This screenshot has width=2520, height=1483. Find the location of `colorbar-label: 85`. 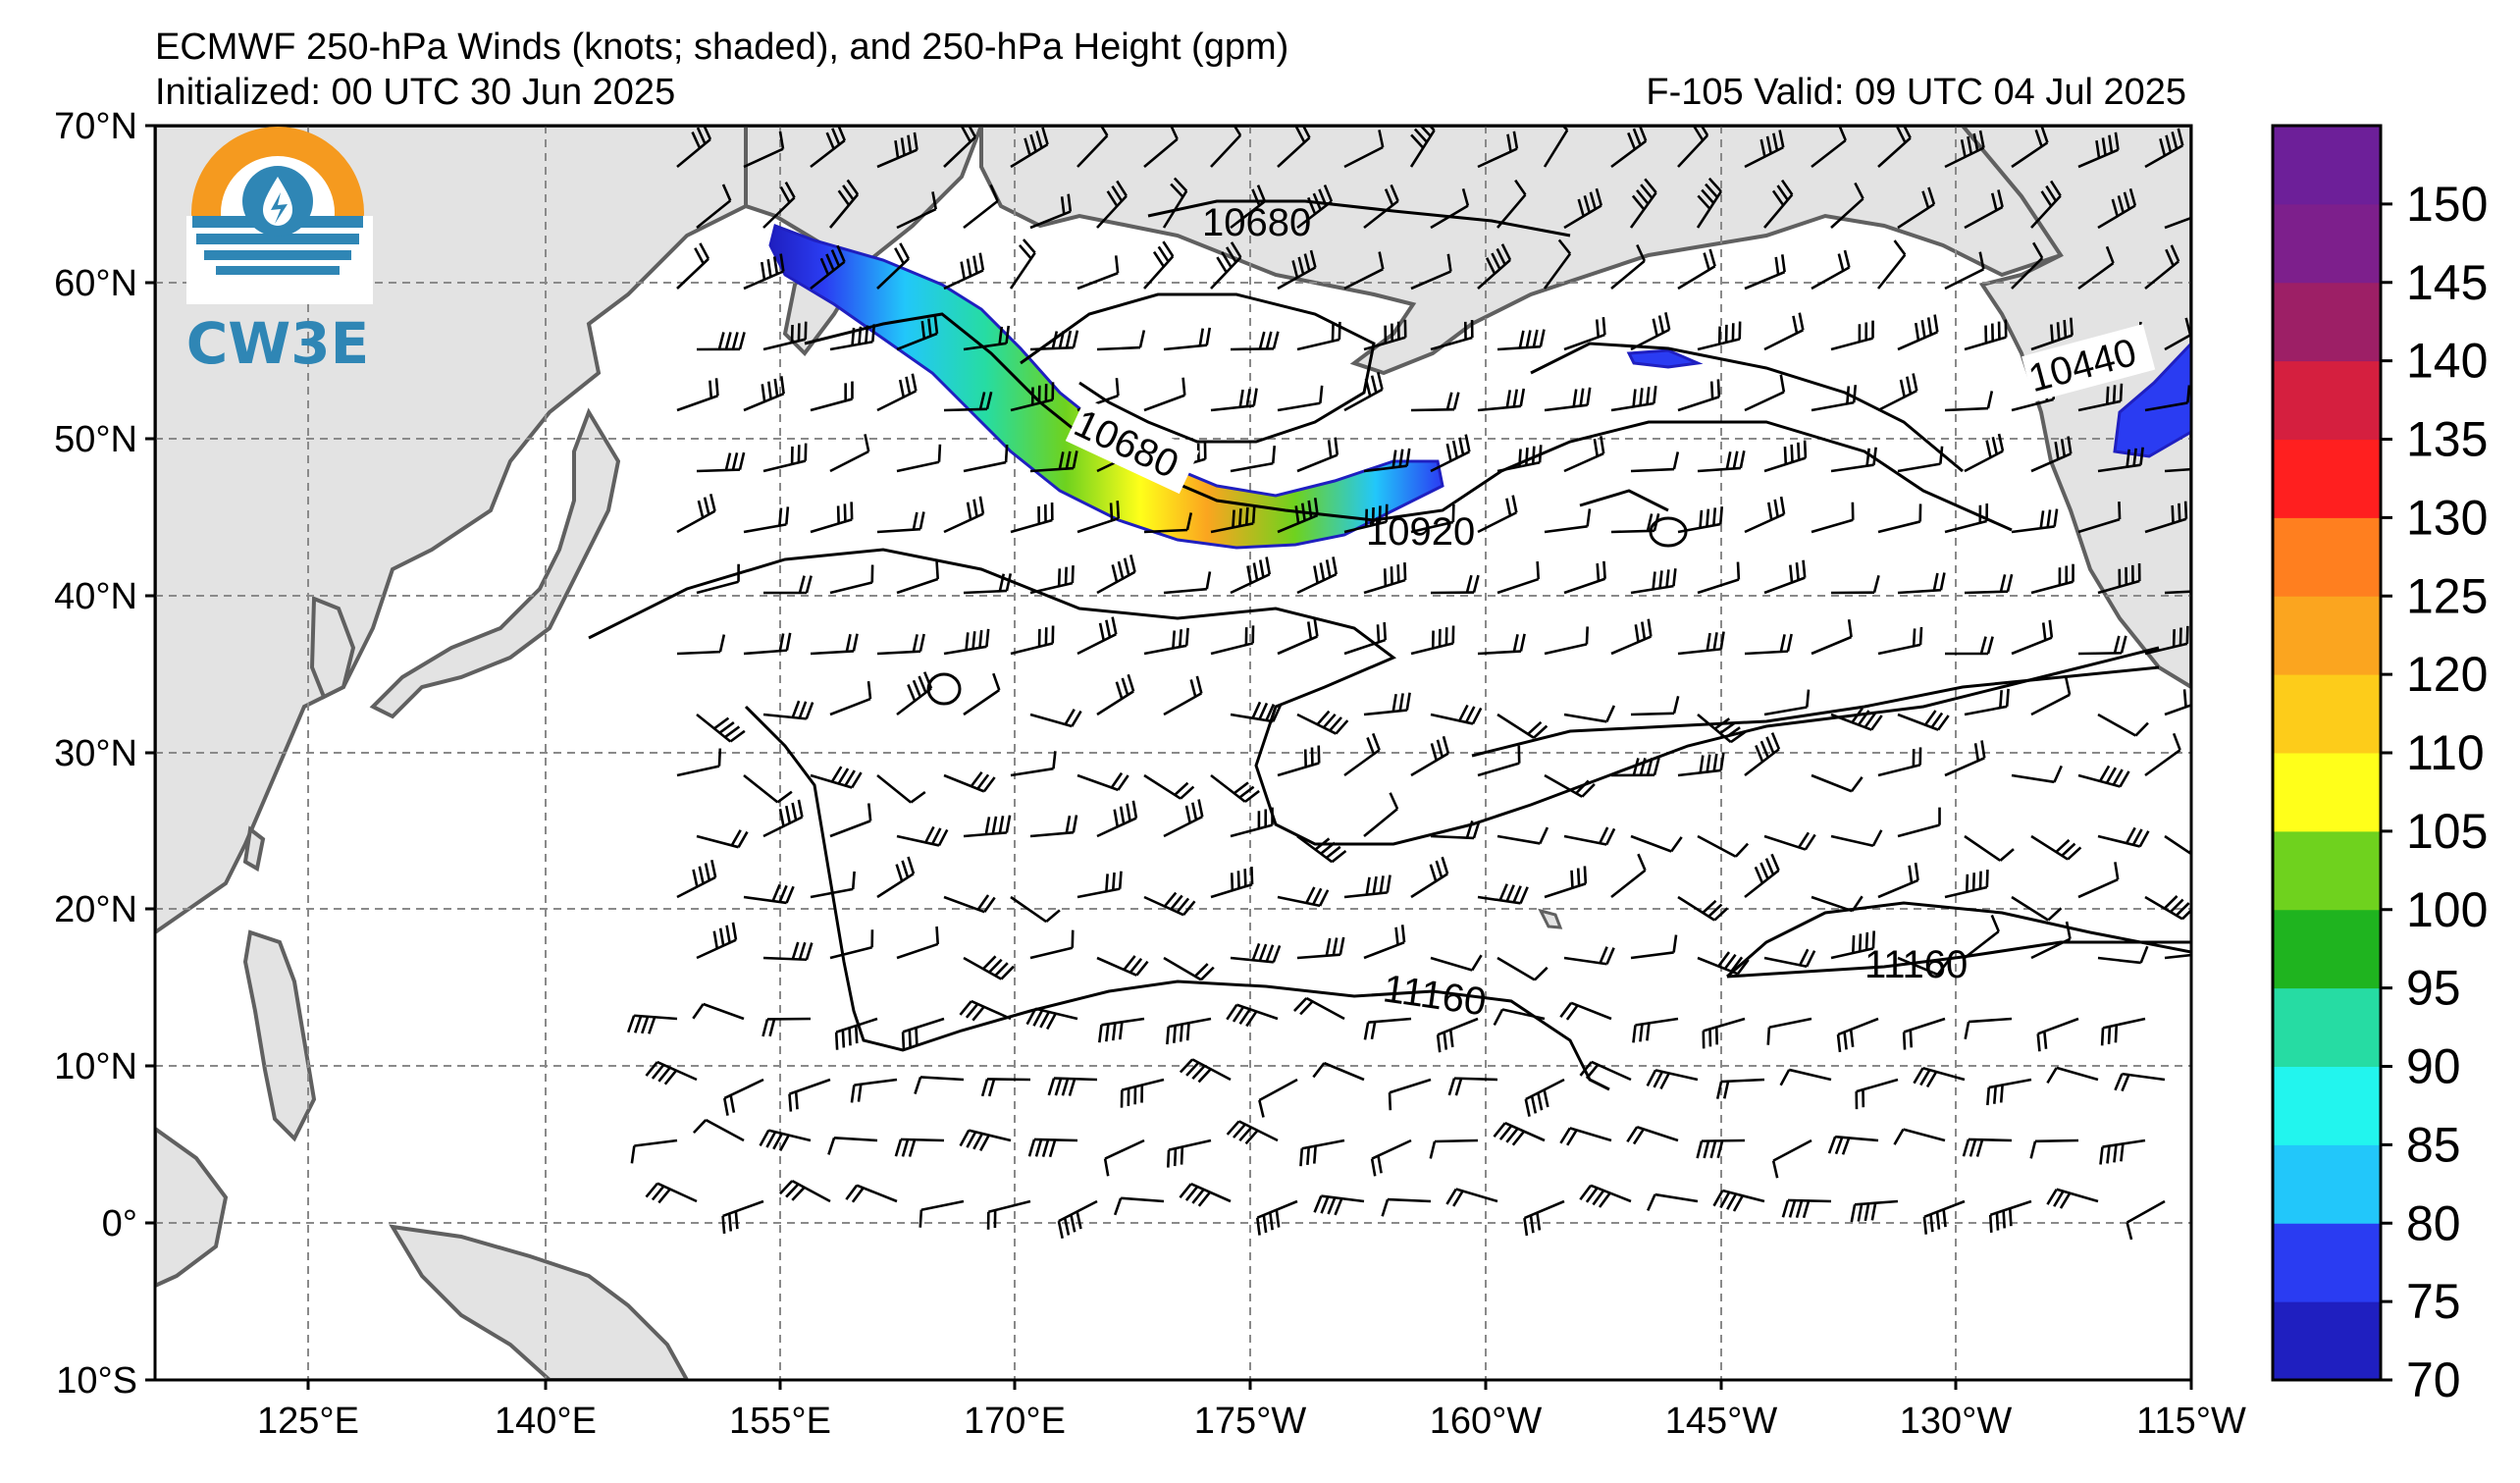

colorbar-label: 85 is located at coordinates (2433, 1145).